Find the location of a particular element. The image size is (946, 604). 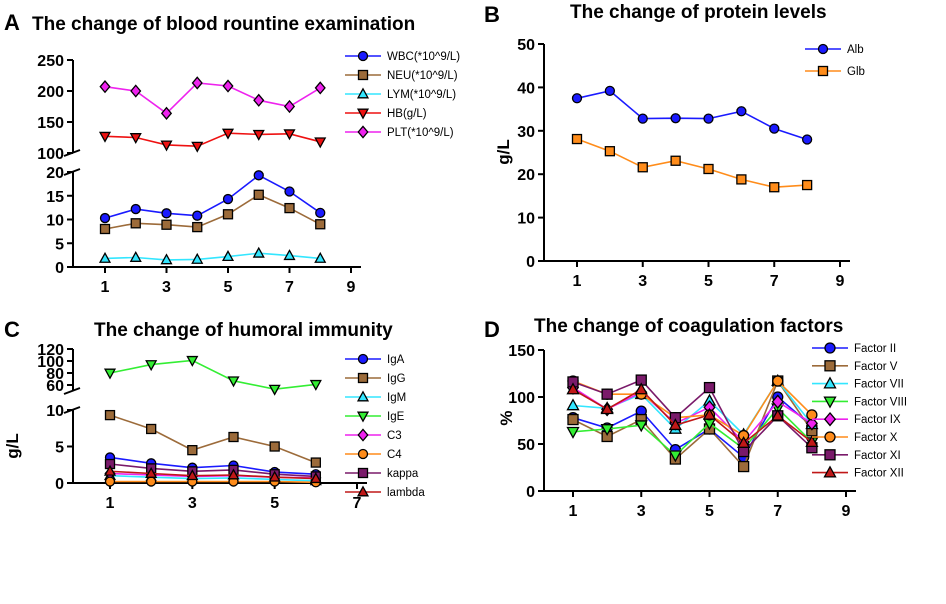

legend-label-c3: C3 is located at coordinates (394, 436).